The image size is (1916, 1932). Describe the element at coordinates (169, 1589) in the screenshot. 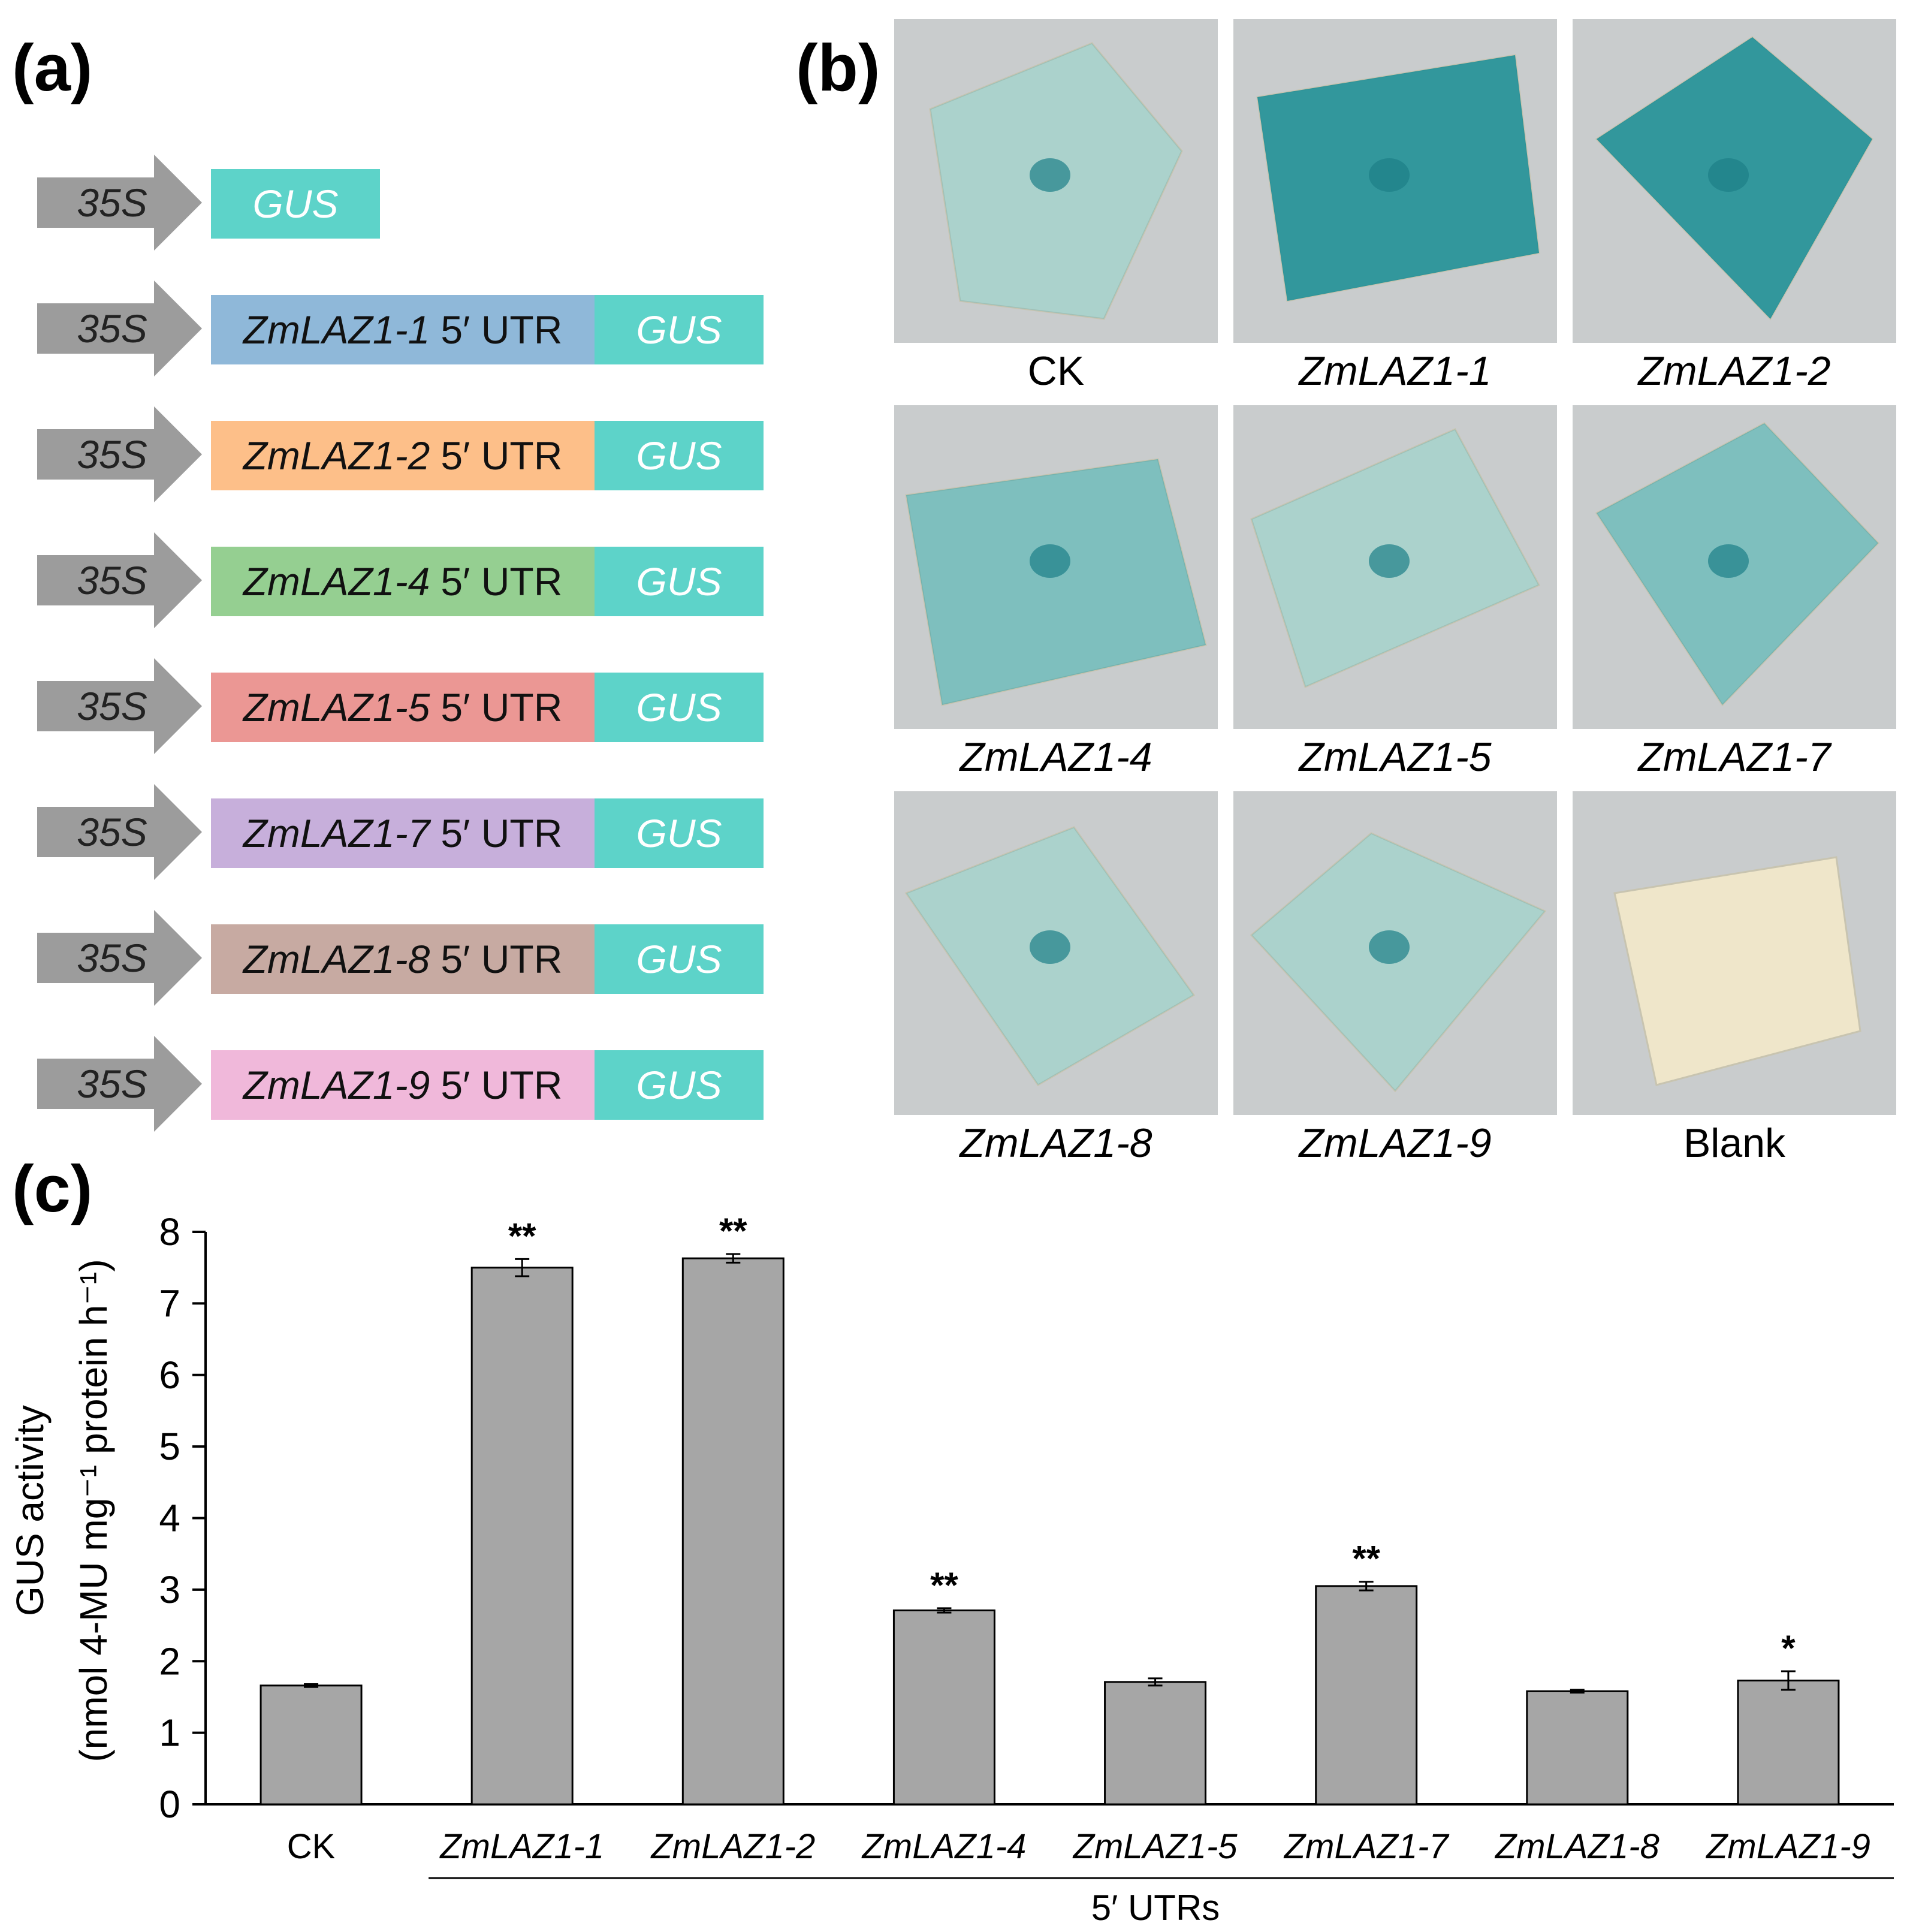

I see `y-tick-label: 3` at that location.